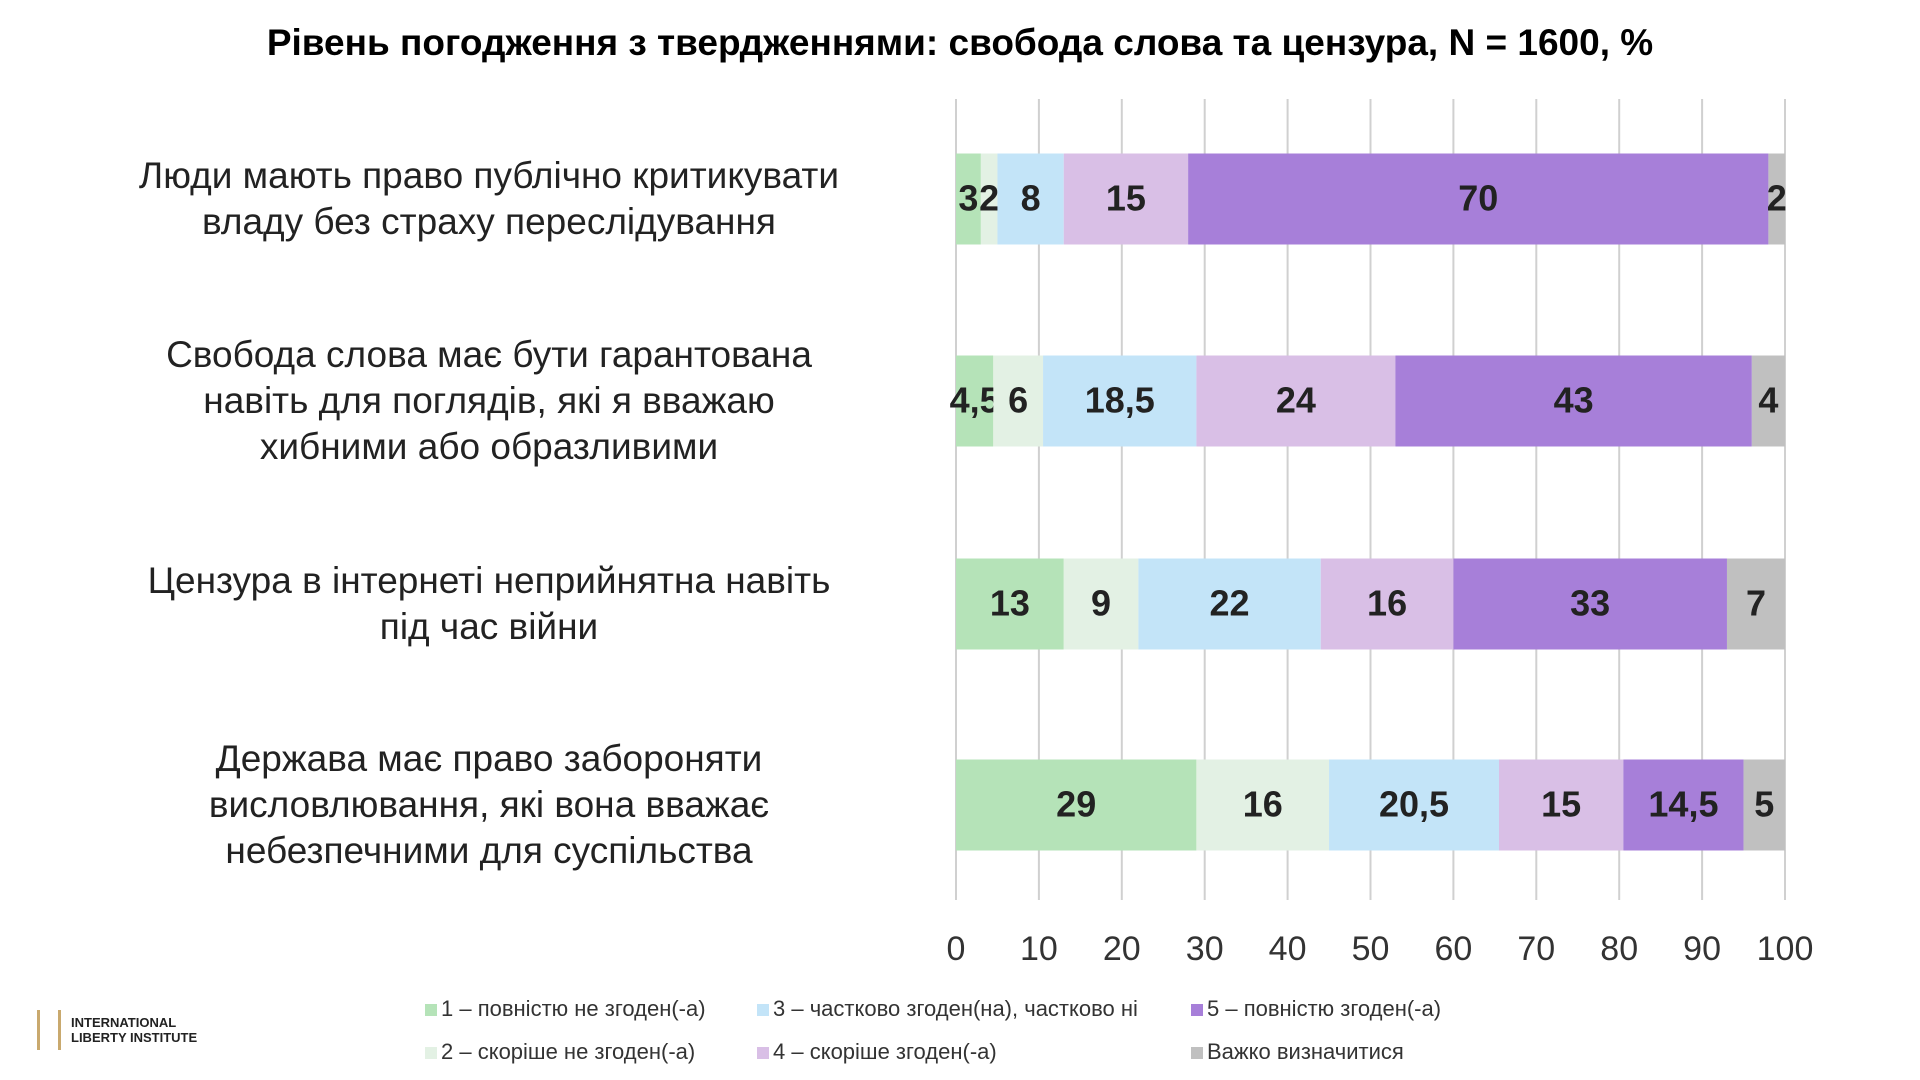 The image size is (1920, 1080). I want to click on legend-label: 1 – повністю не згоден(-а), so click(573, 1008).